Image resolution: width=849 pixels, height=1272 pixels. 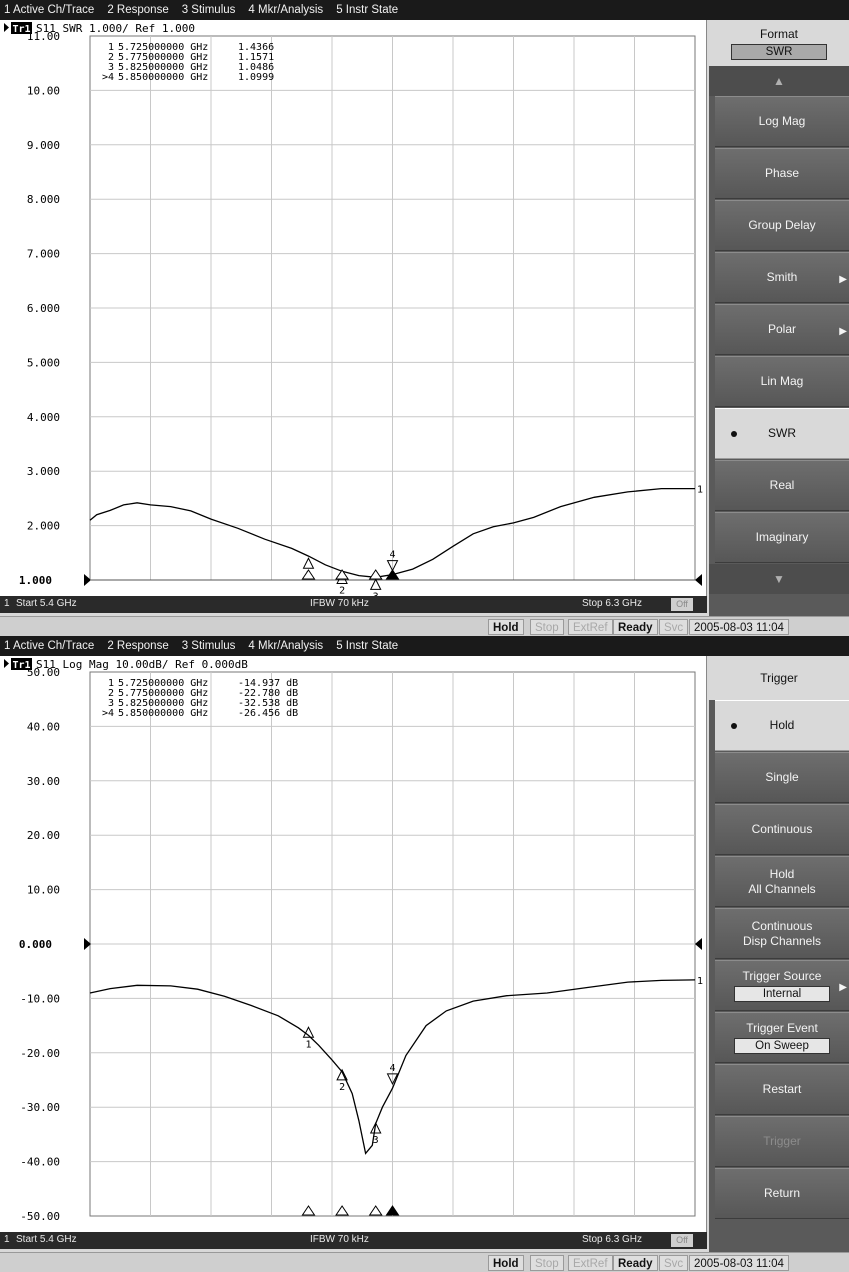 What do you see at coordinates (268, 713) in the screenshot?
I see `marker-table-value: -26.456 dB` at bounding box center [268, 713].